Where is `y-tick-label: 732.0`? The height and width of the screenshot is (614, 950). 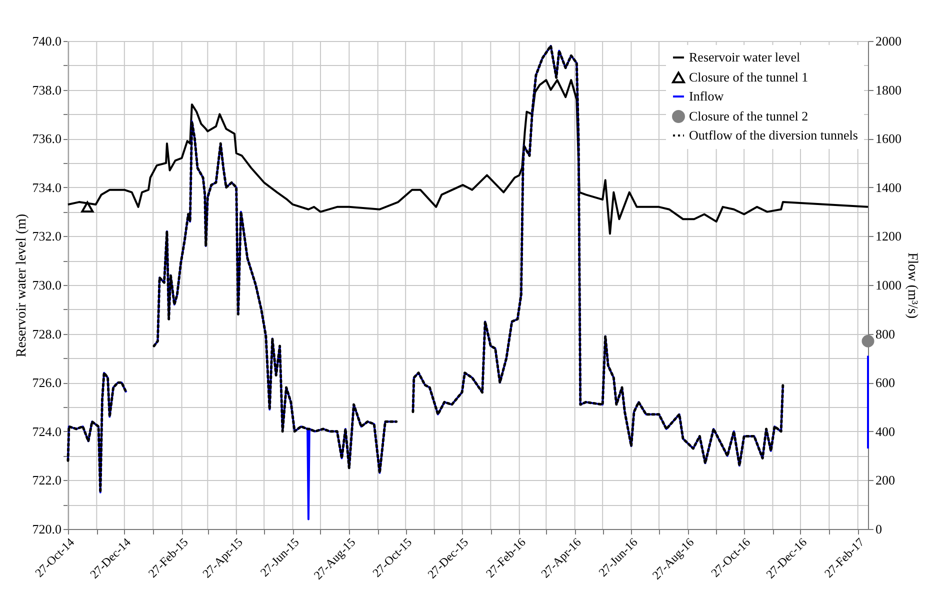
y-tick-label: 732.0 is located at coordinates (47, 236).